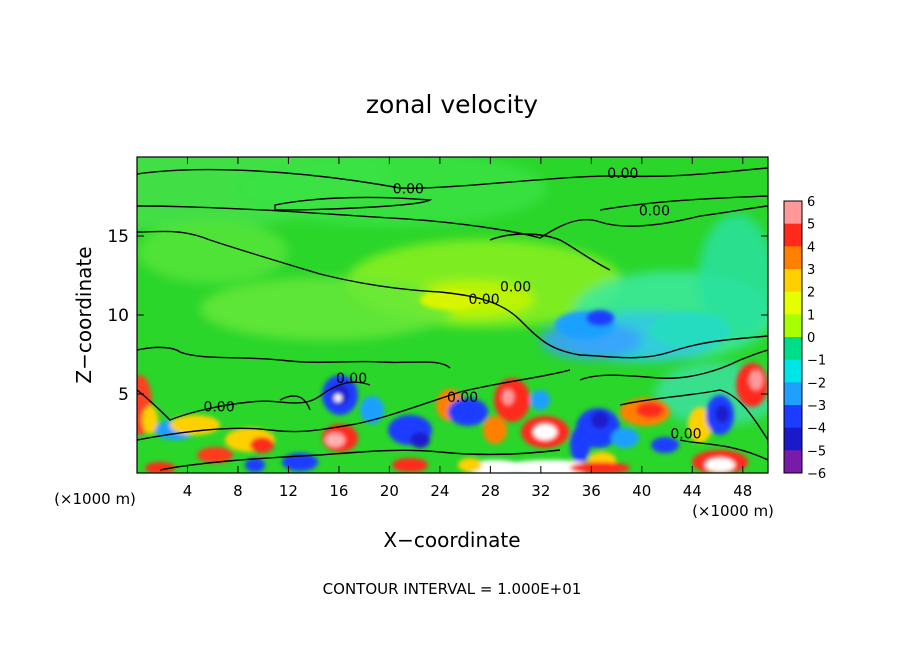  I want to click on x-tick-label: 16, so click(338, 491).